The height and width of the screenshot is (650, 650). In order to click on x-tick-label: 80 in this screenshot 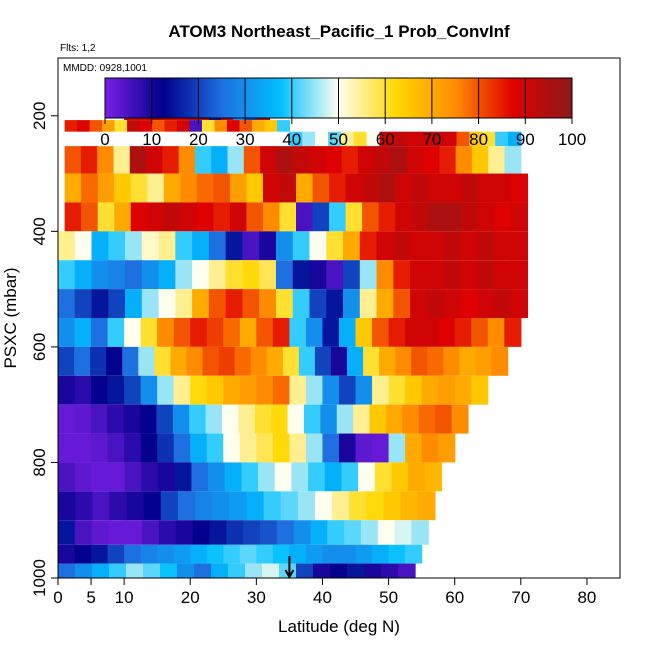, I will do `click(586, 597)`.